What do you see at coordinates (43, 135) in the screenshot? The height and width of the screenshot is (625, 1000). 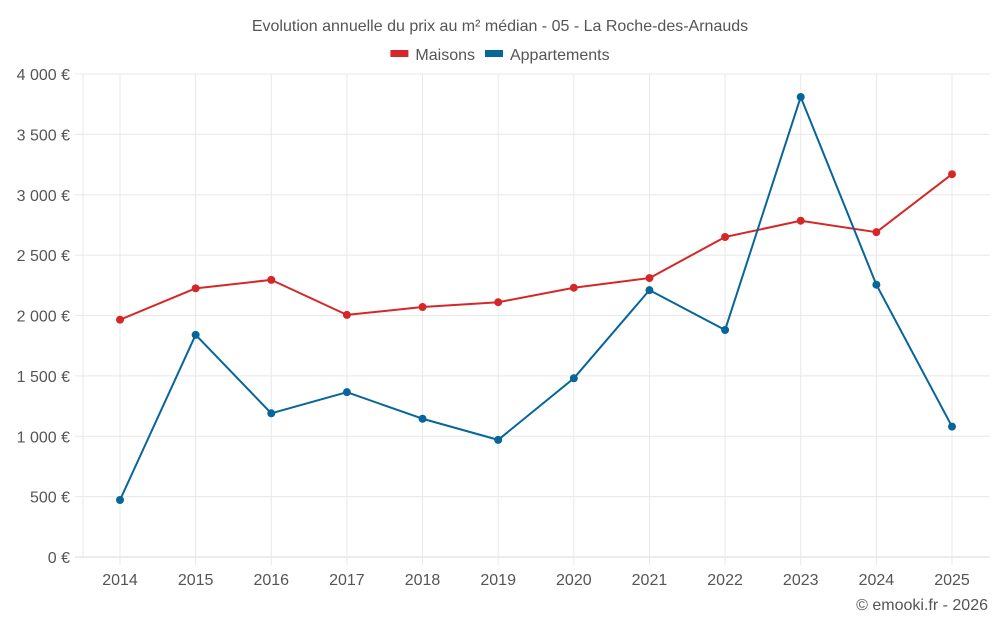 I see `y-tick-label: 3 500 €` at bounding box center [43, 135].